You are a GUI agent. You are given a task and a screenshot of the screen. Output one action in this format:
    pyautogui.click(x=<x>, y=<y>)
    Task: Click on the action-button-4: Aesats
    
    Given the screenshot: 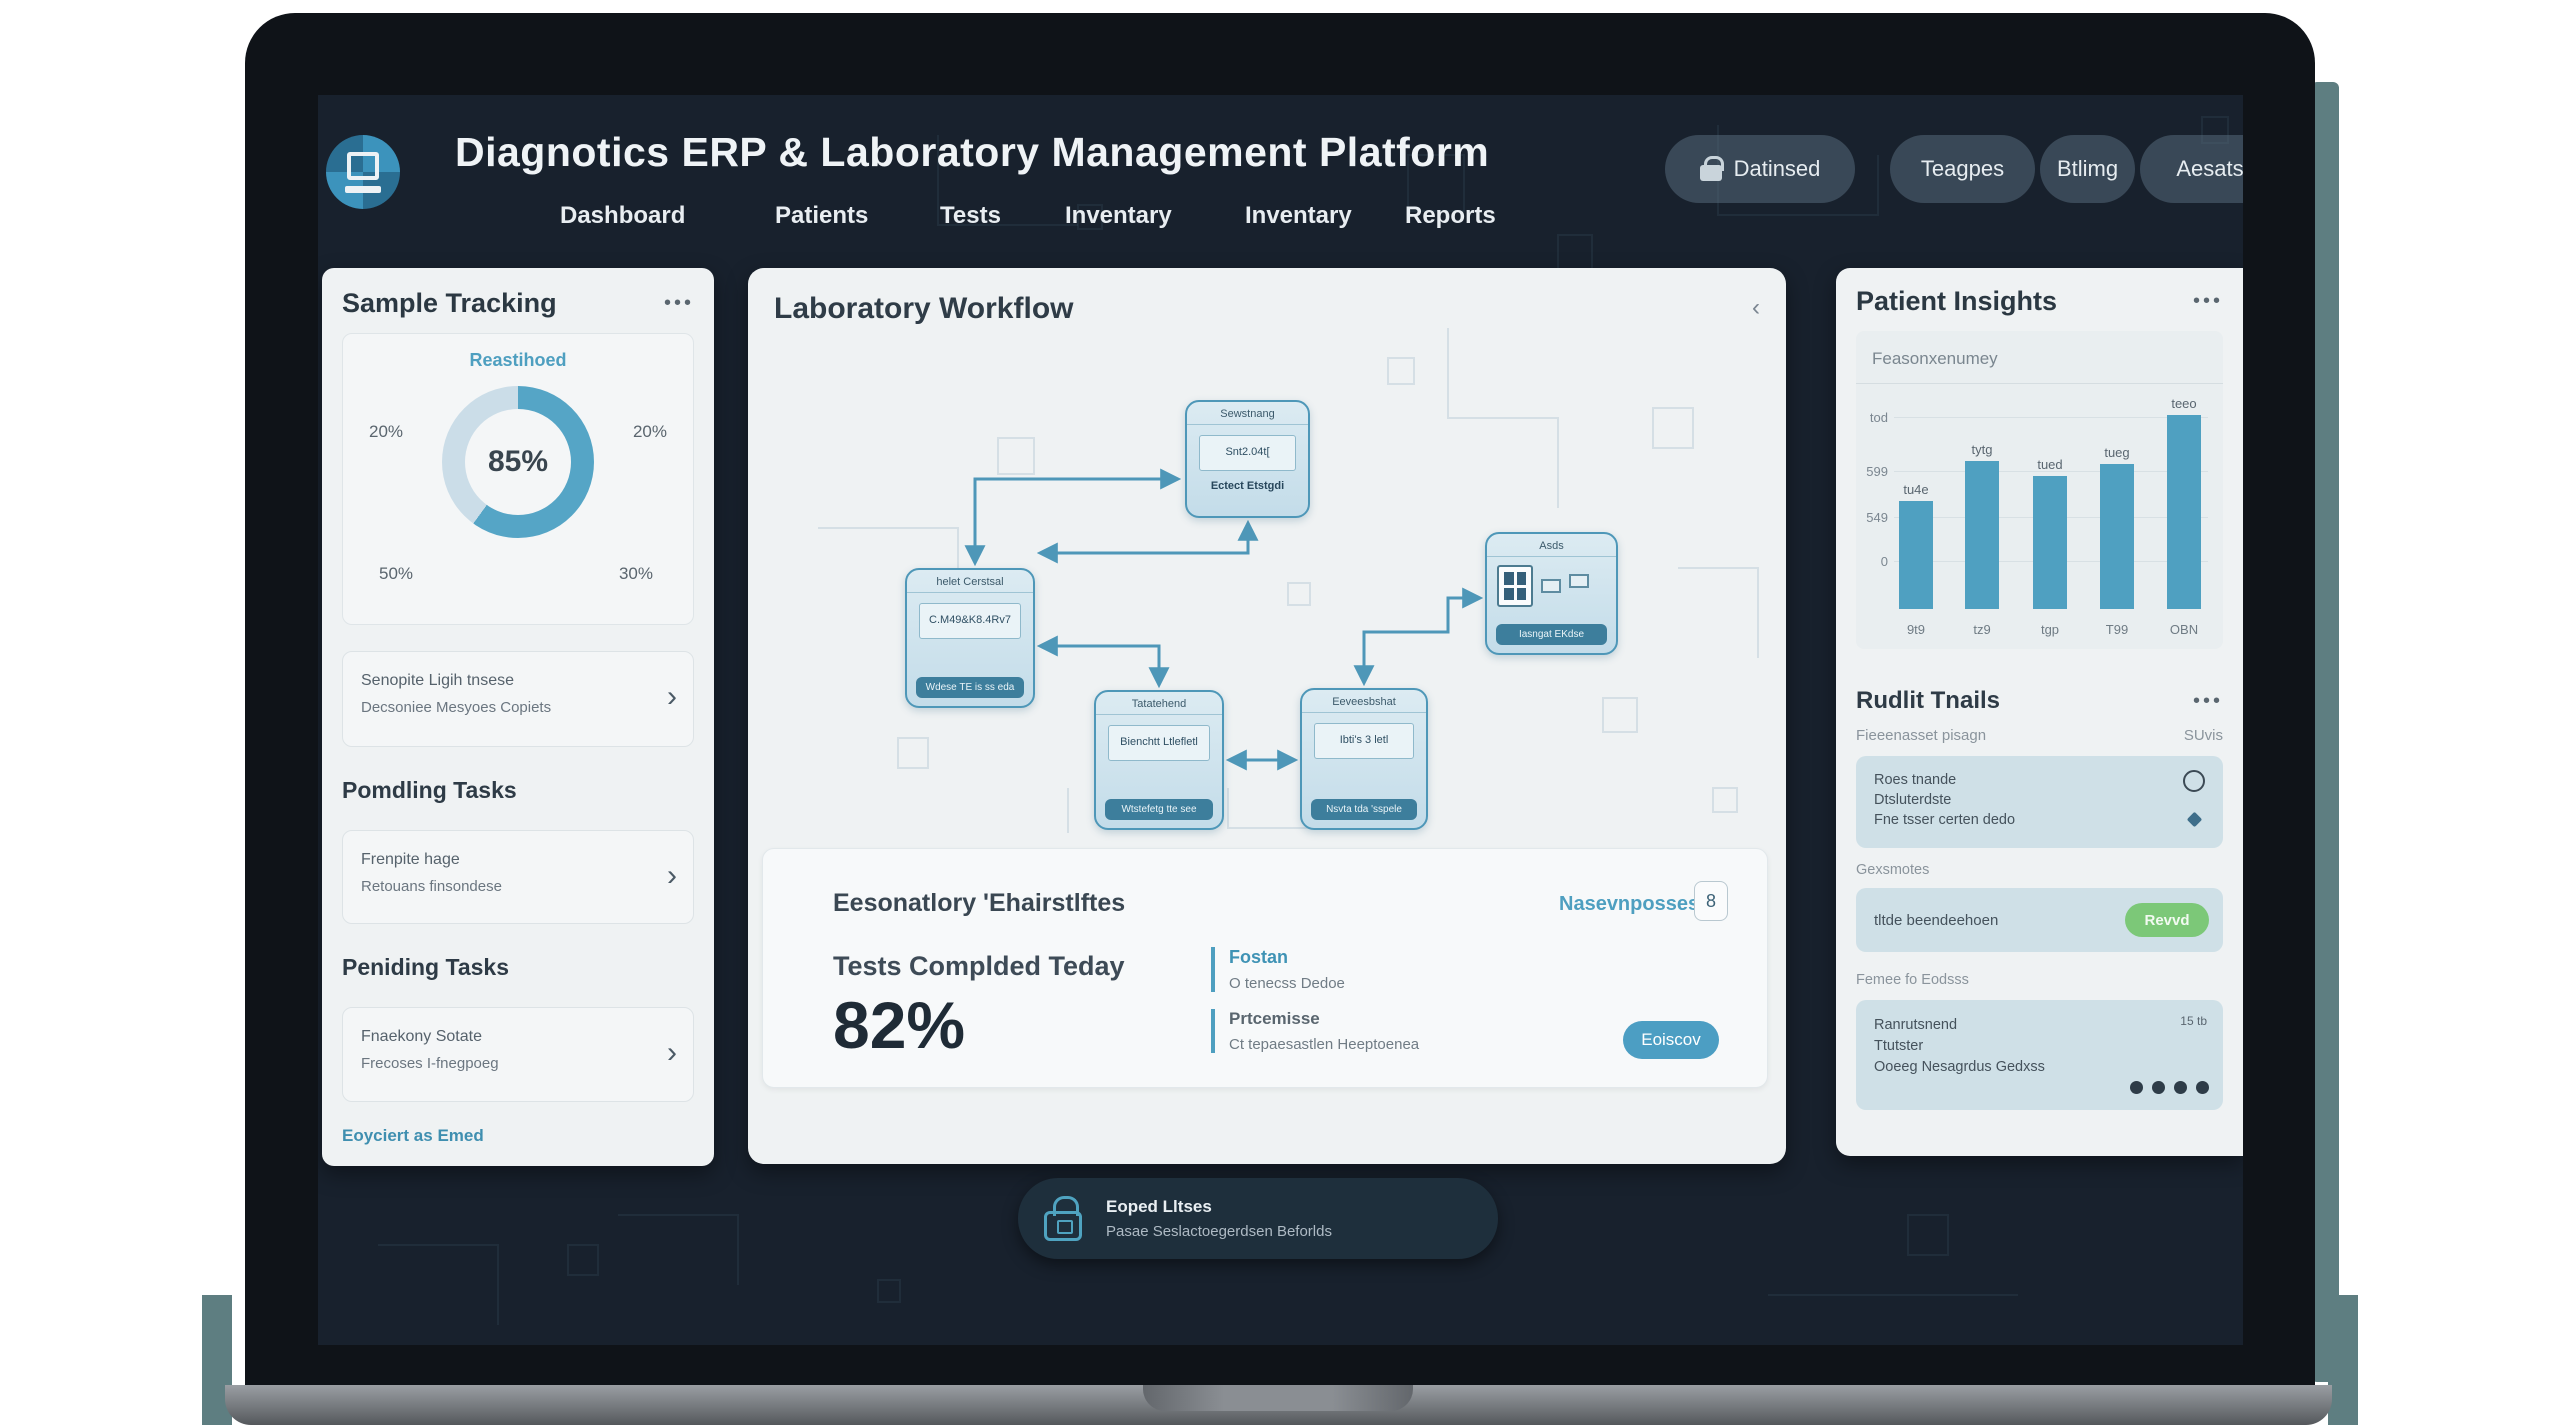 What is the action you would take?
    pyautogui.click(x=2191, y=169)
    